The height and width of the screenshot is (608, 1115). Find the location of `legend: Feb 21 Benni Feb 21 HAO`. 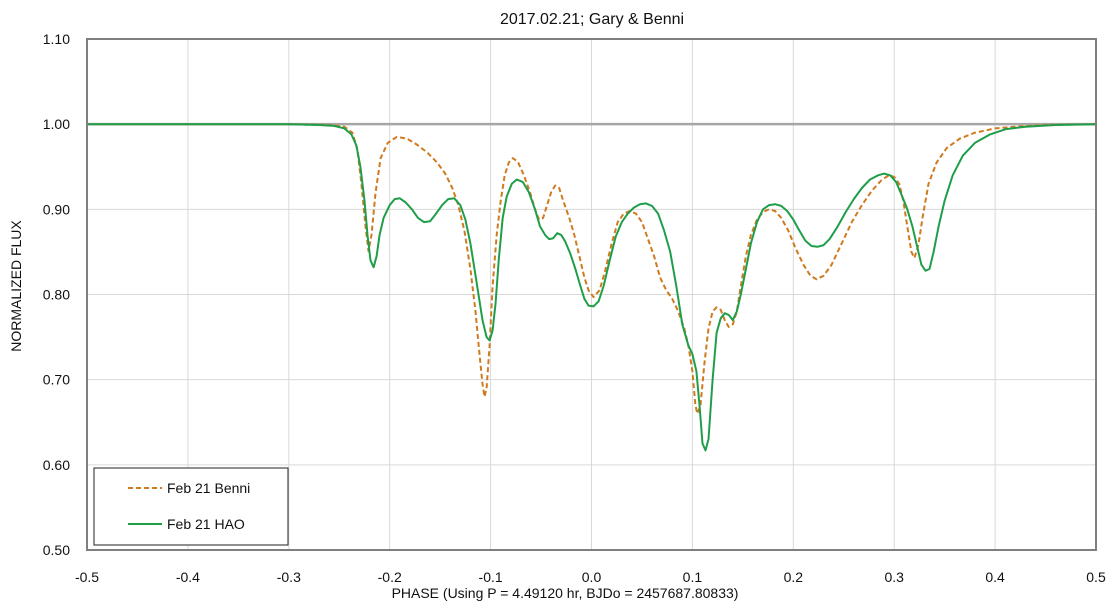

legend: Feb 21 Benni Feb 21 HAO is located at coordinates (191, 506).